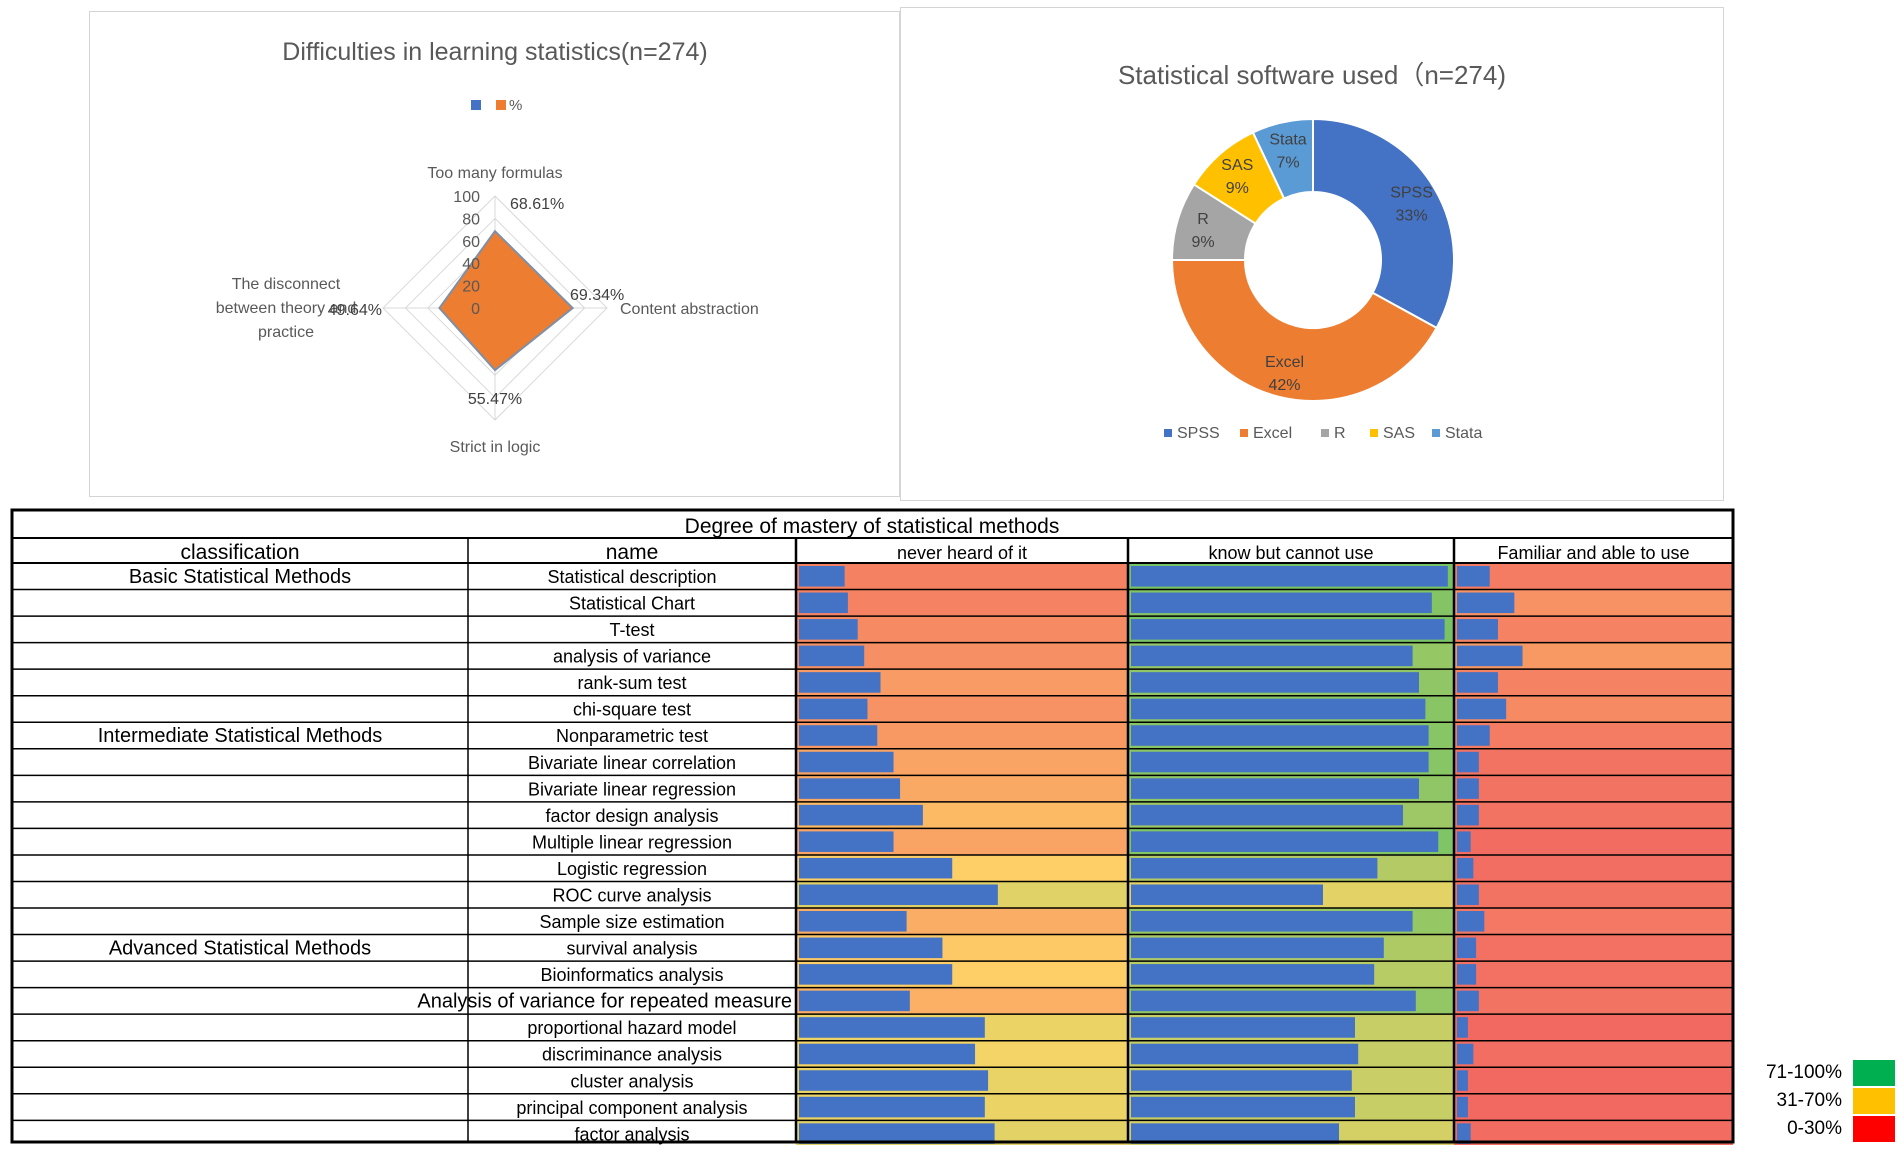 The width and height of the screenshot is (1902, 1157). I want to click on radar-tick-label: 80, so click(471, 219).